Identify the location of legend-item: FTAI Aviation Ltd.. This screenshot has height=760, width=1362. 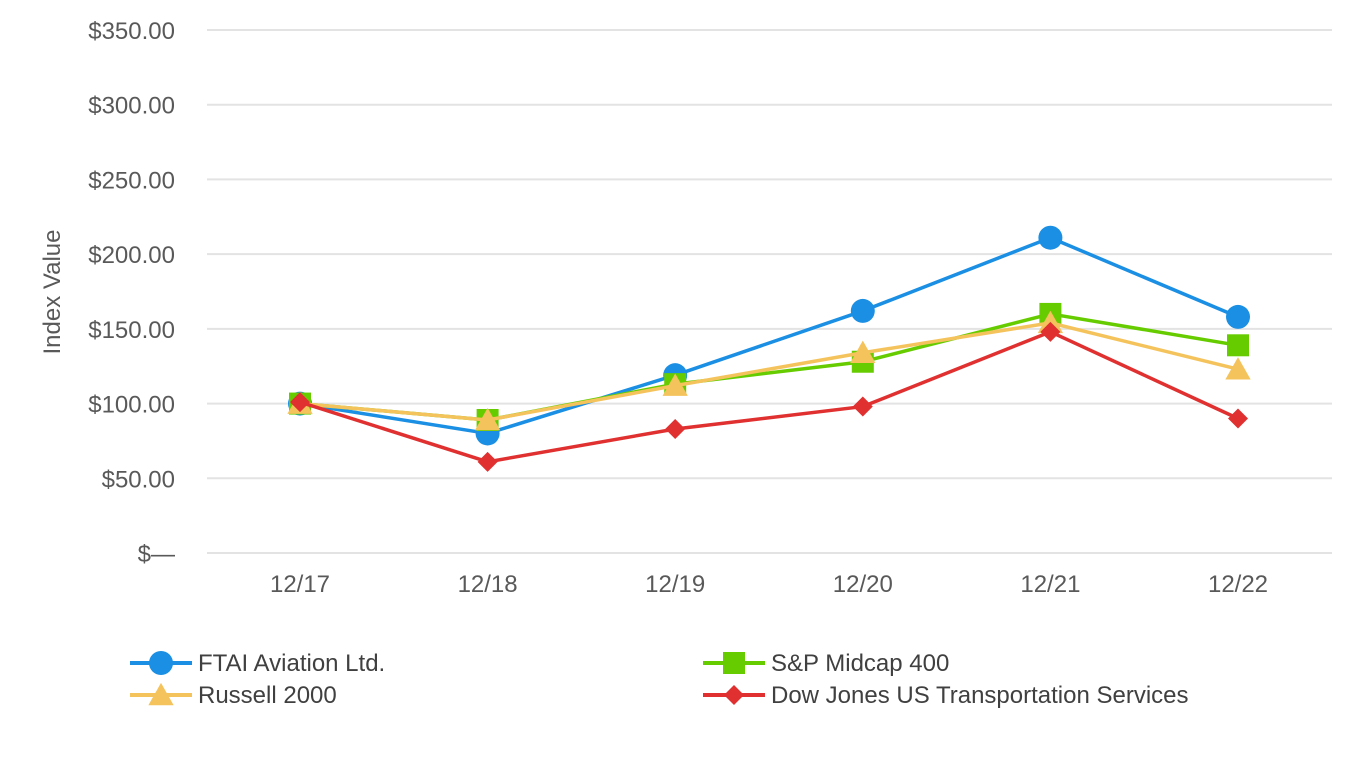
(257, 663).